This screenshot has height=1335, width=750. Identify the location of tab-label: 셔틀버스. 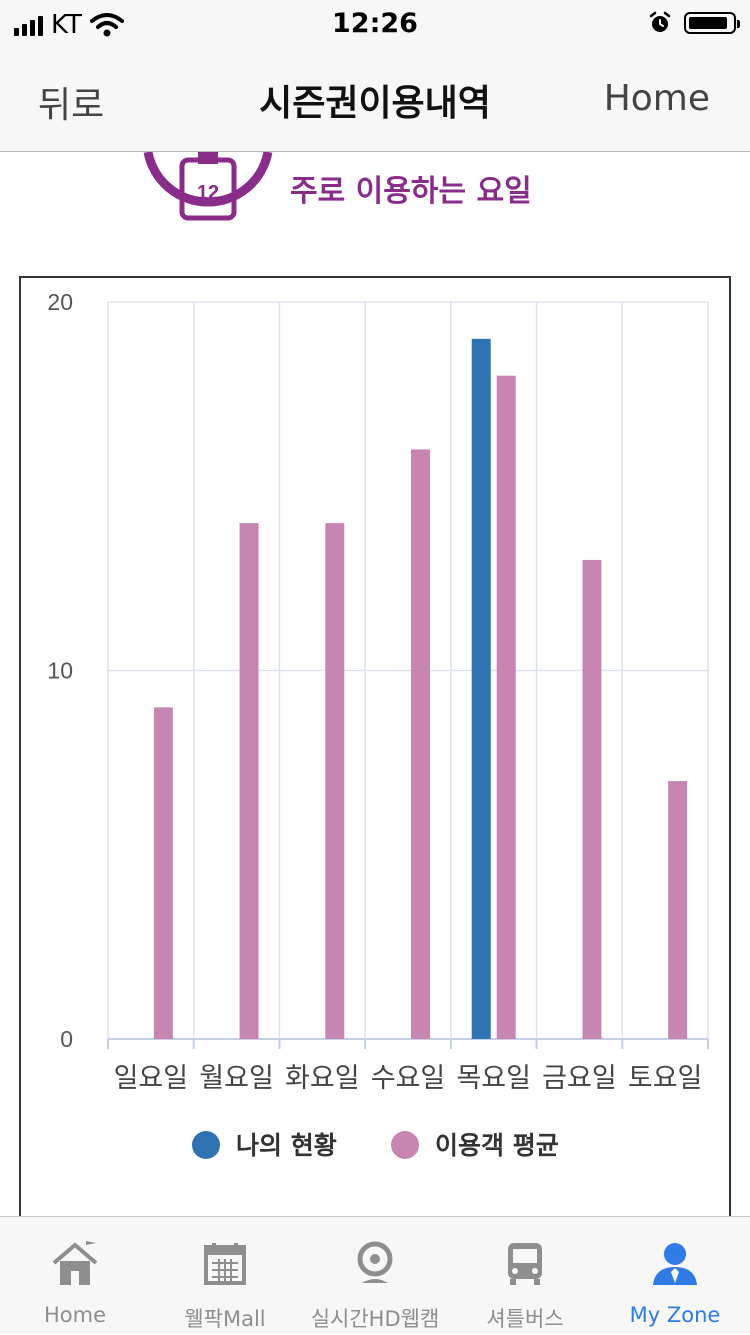
(525, 1319).